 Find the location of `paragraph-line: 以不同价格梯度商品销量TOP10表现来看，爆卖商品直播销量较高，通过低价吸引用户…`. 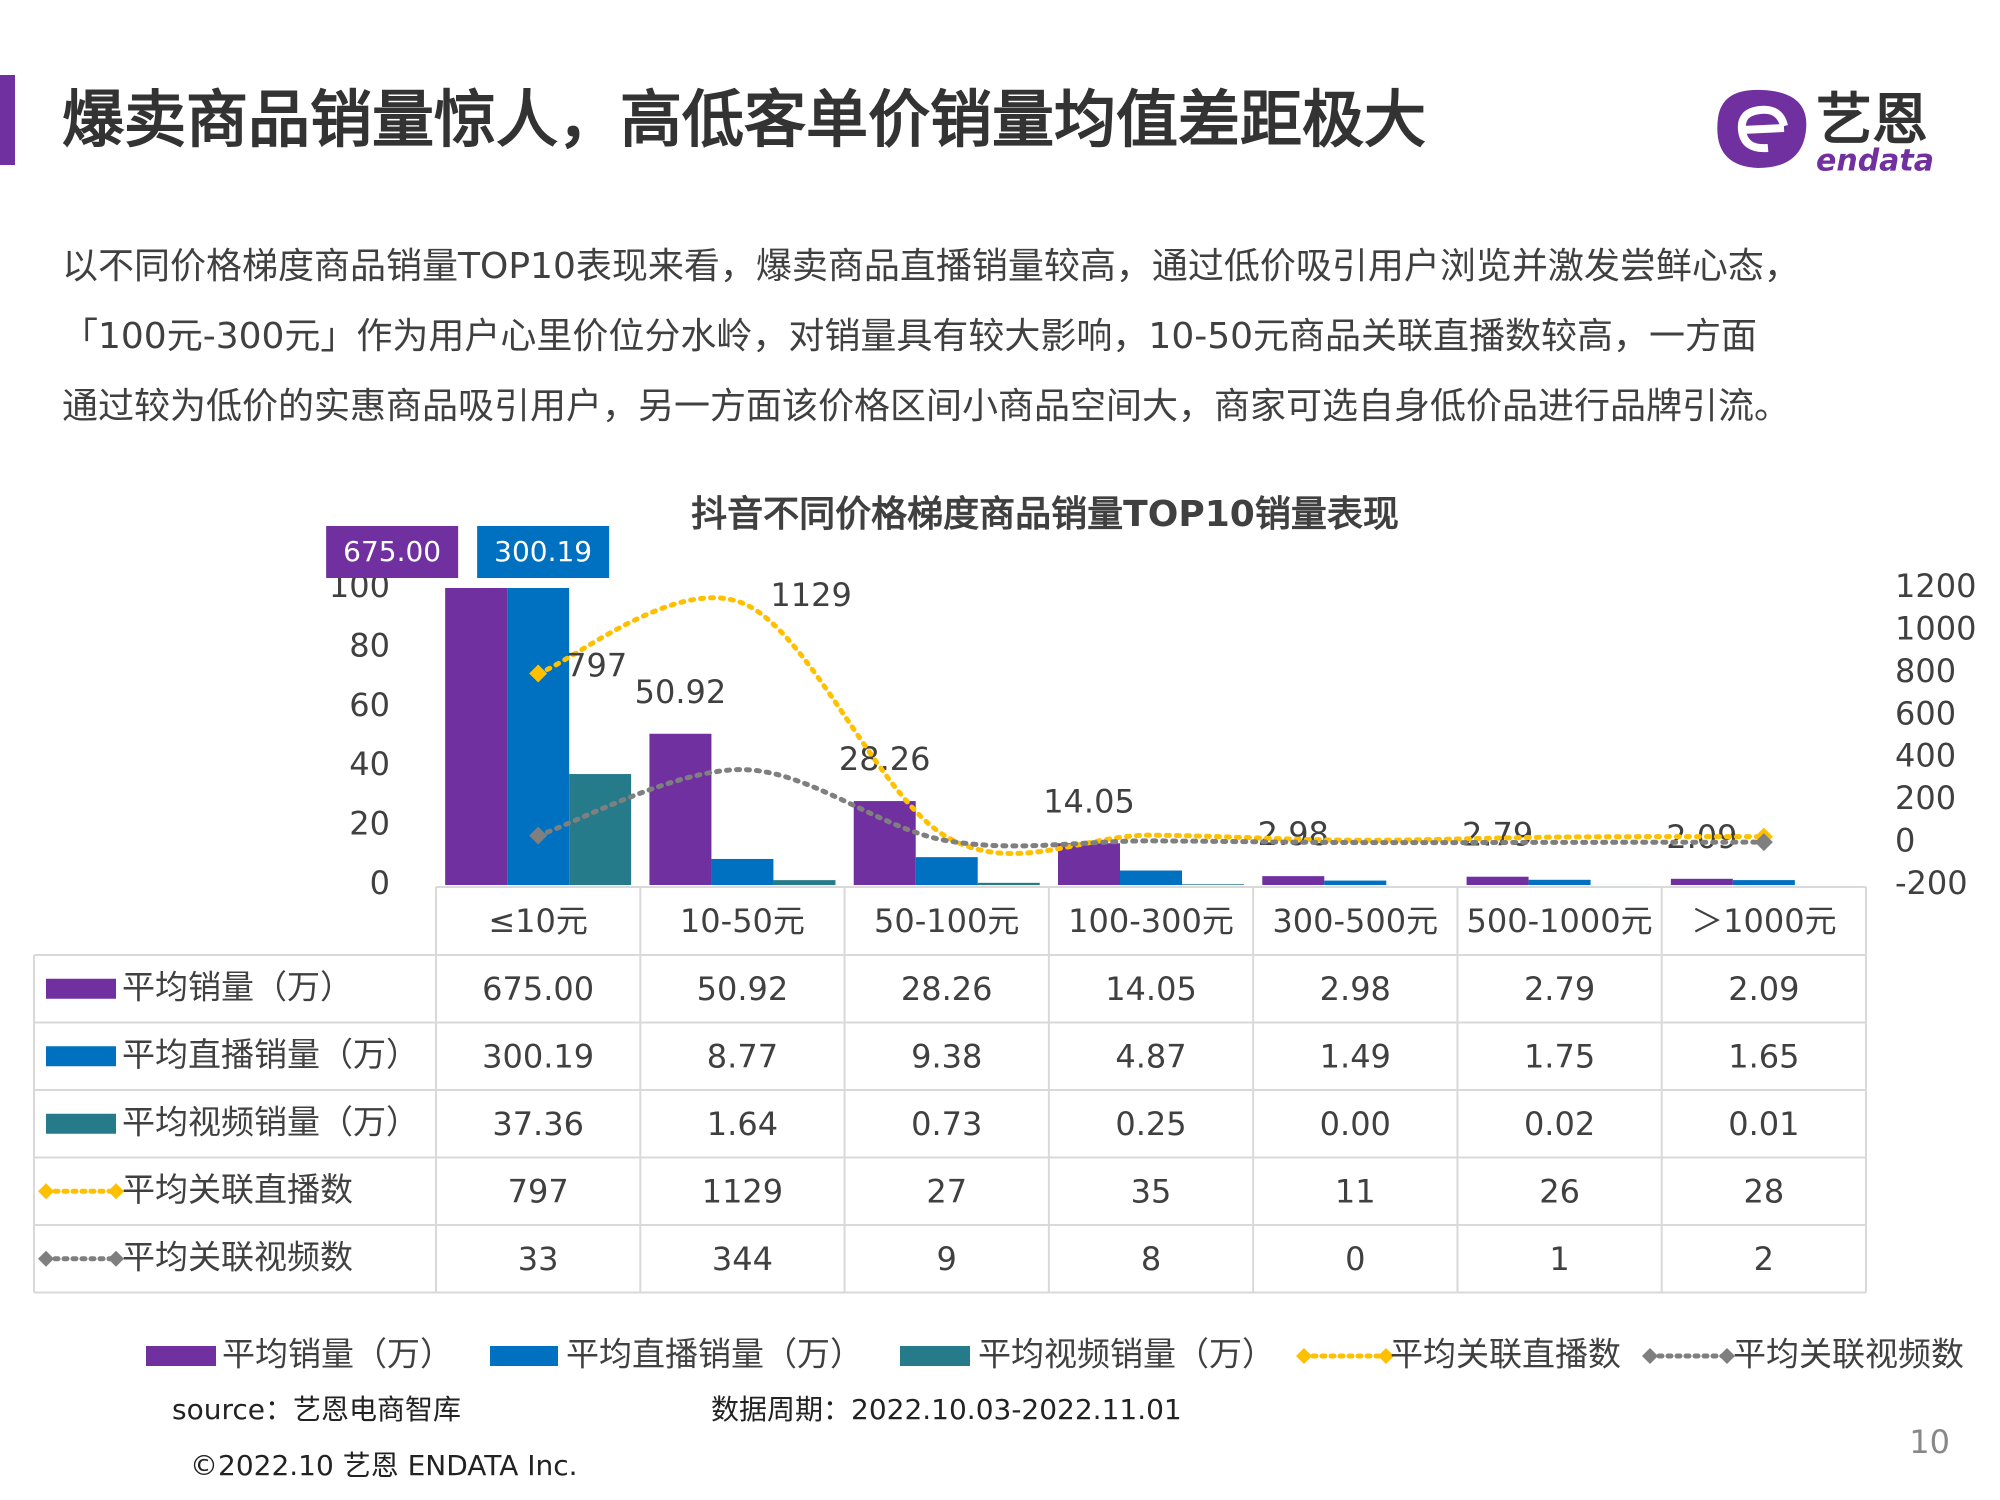

paragraph-line: 以不同价格梯度商品销量TOP10表现来看，爆卖商品直播销量较高，通过低价吸引用户… is located at coordinates (931, 266).